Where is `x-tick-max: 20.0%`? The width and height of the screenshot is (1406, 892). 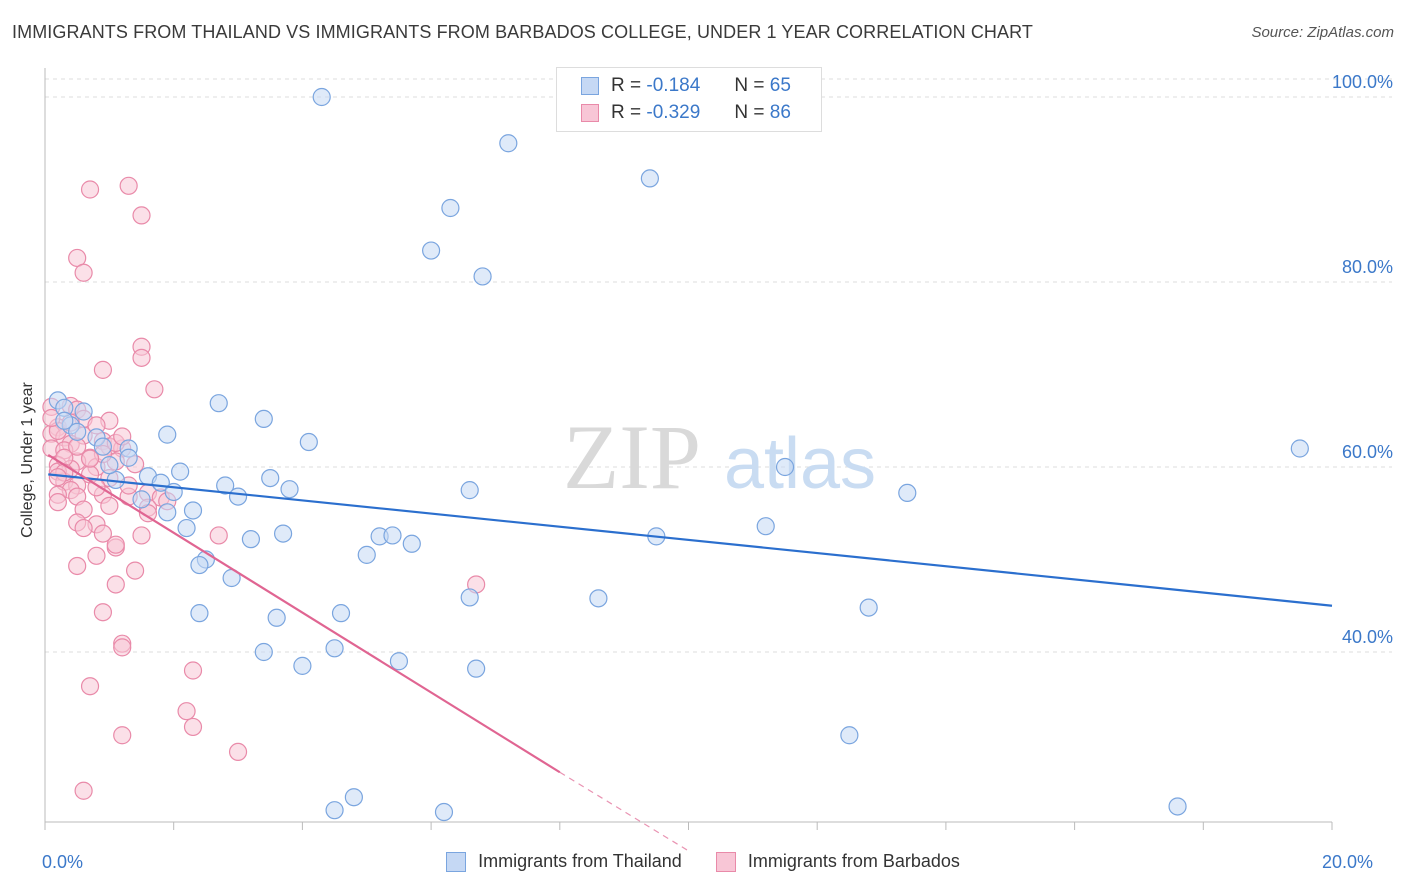
x-tick-max: 20.0% is located at coordinates (1348, 862).